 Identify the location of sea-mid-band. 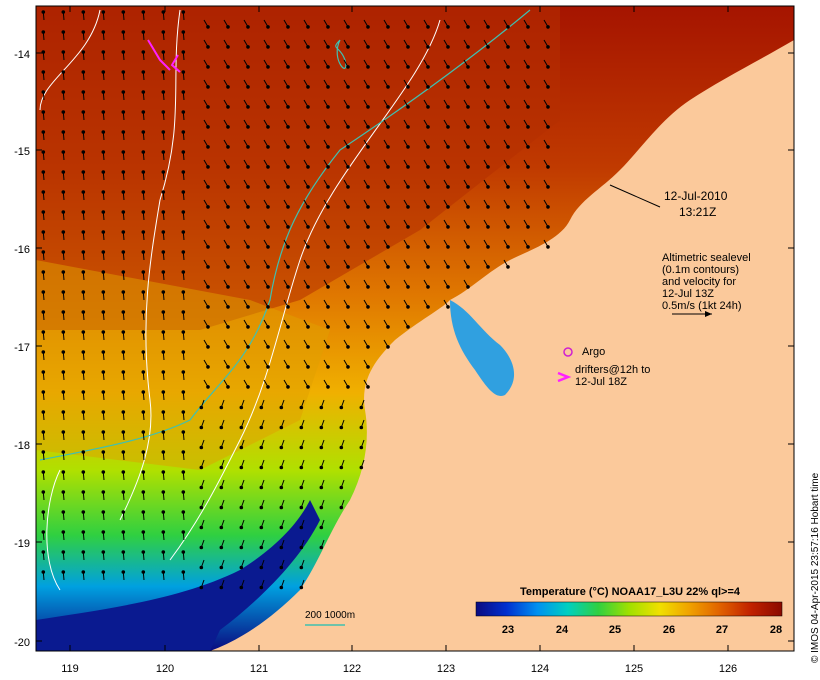
(183, 365).